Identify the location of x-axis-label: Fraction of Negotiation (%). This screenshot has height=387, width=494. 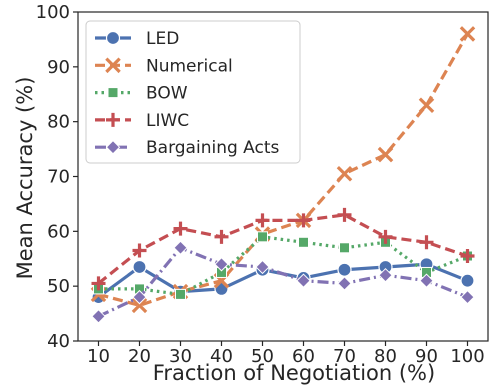
(294, 373).